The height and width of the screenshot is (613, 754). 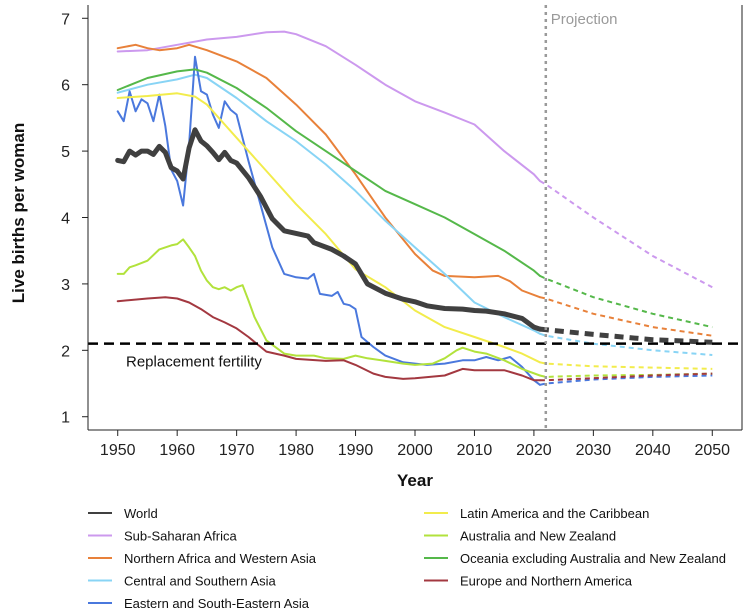 What do you see at coordinates (554, 513) in the screenshot?
I see `legend-label-5: Latin America and the Caribbean` at bounding box center [554, 513].